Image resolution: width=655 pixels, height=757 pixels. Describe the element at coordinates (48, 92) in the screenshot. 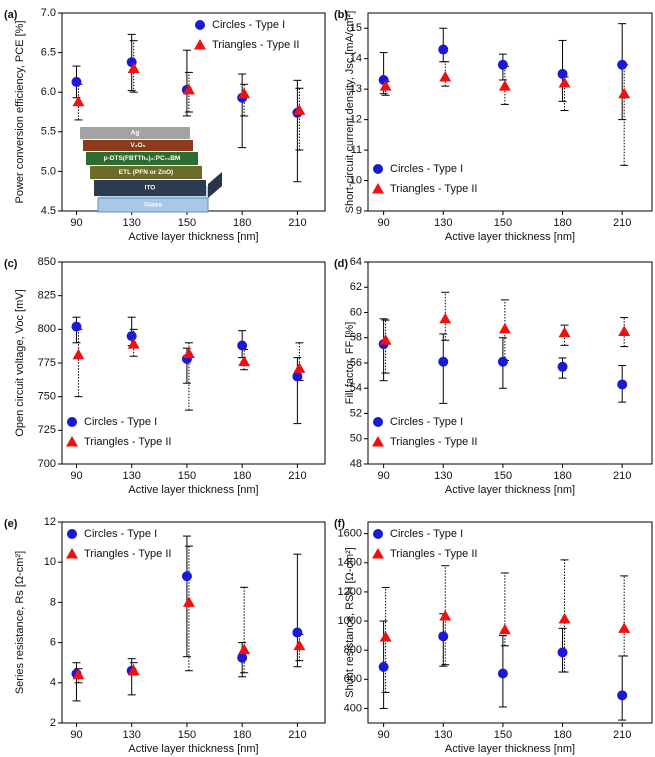

I see `y-tick-label: 6.0` at that location.